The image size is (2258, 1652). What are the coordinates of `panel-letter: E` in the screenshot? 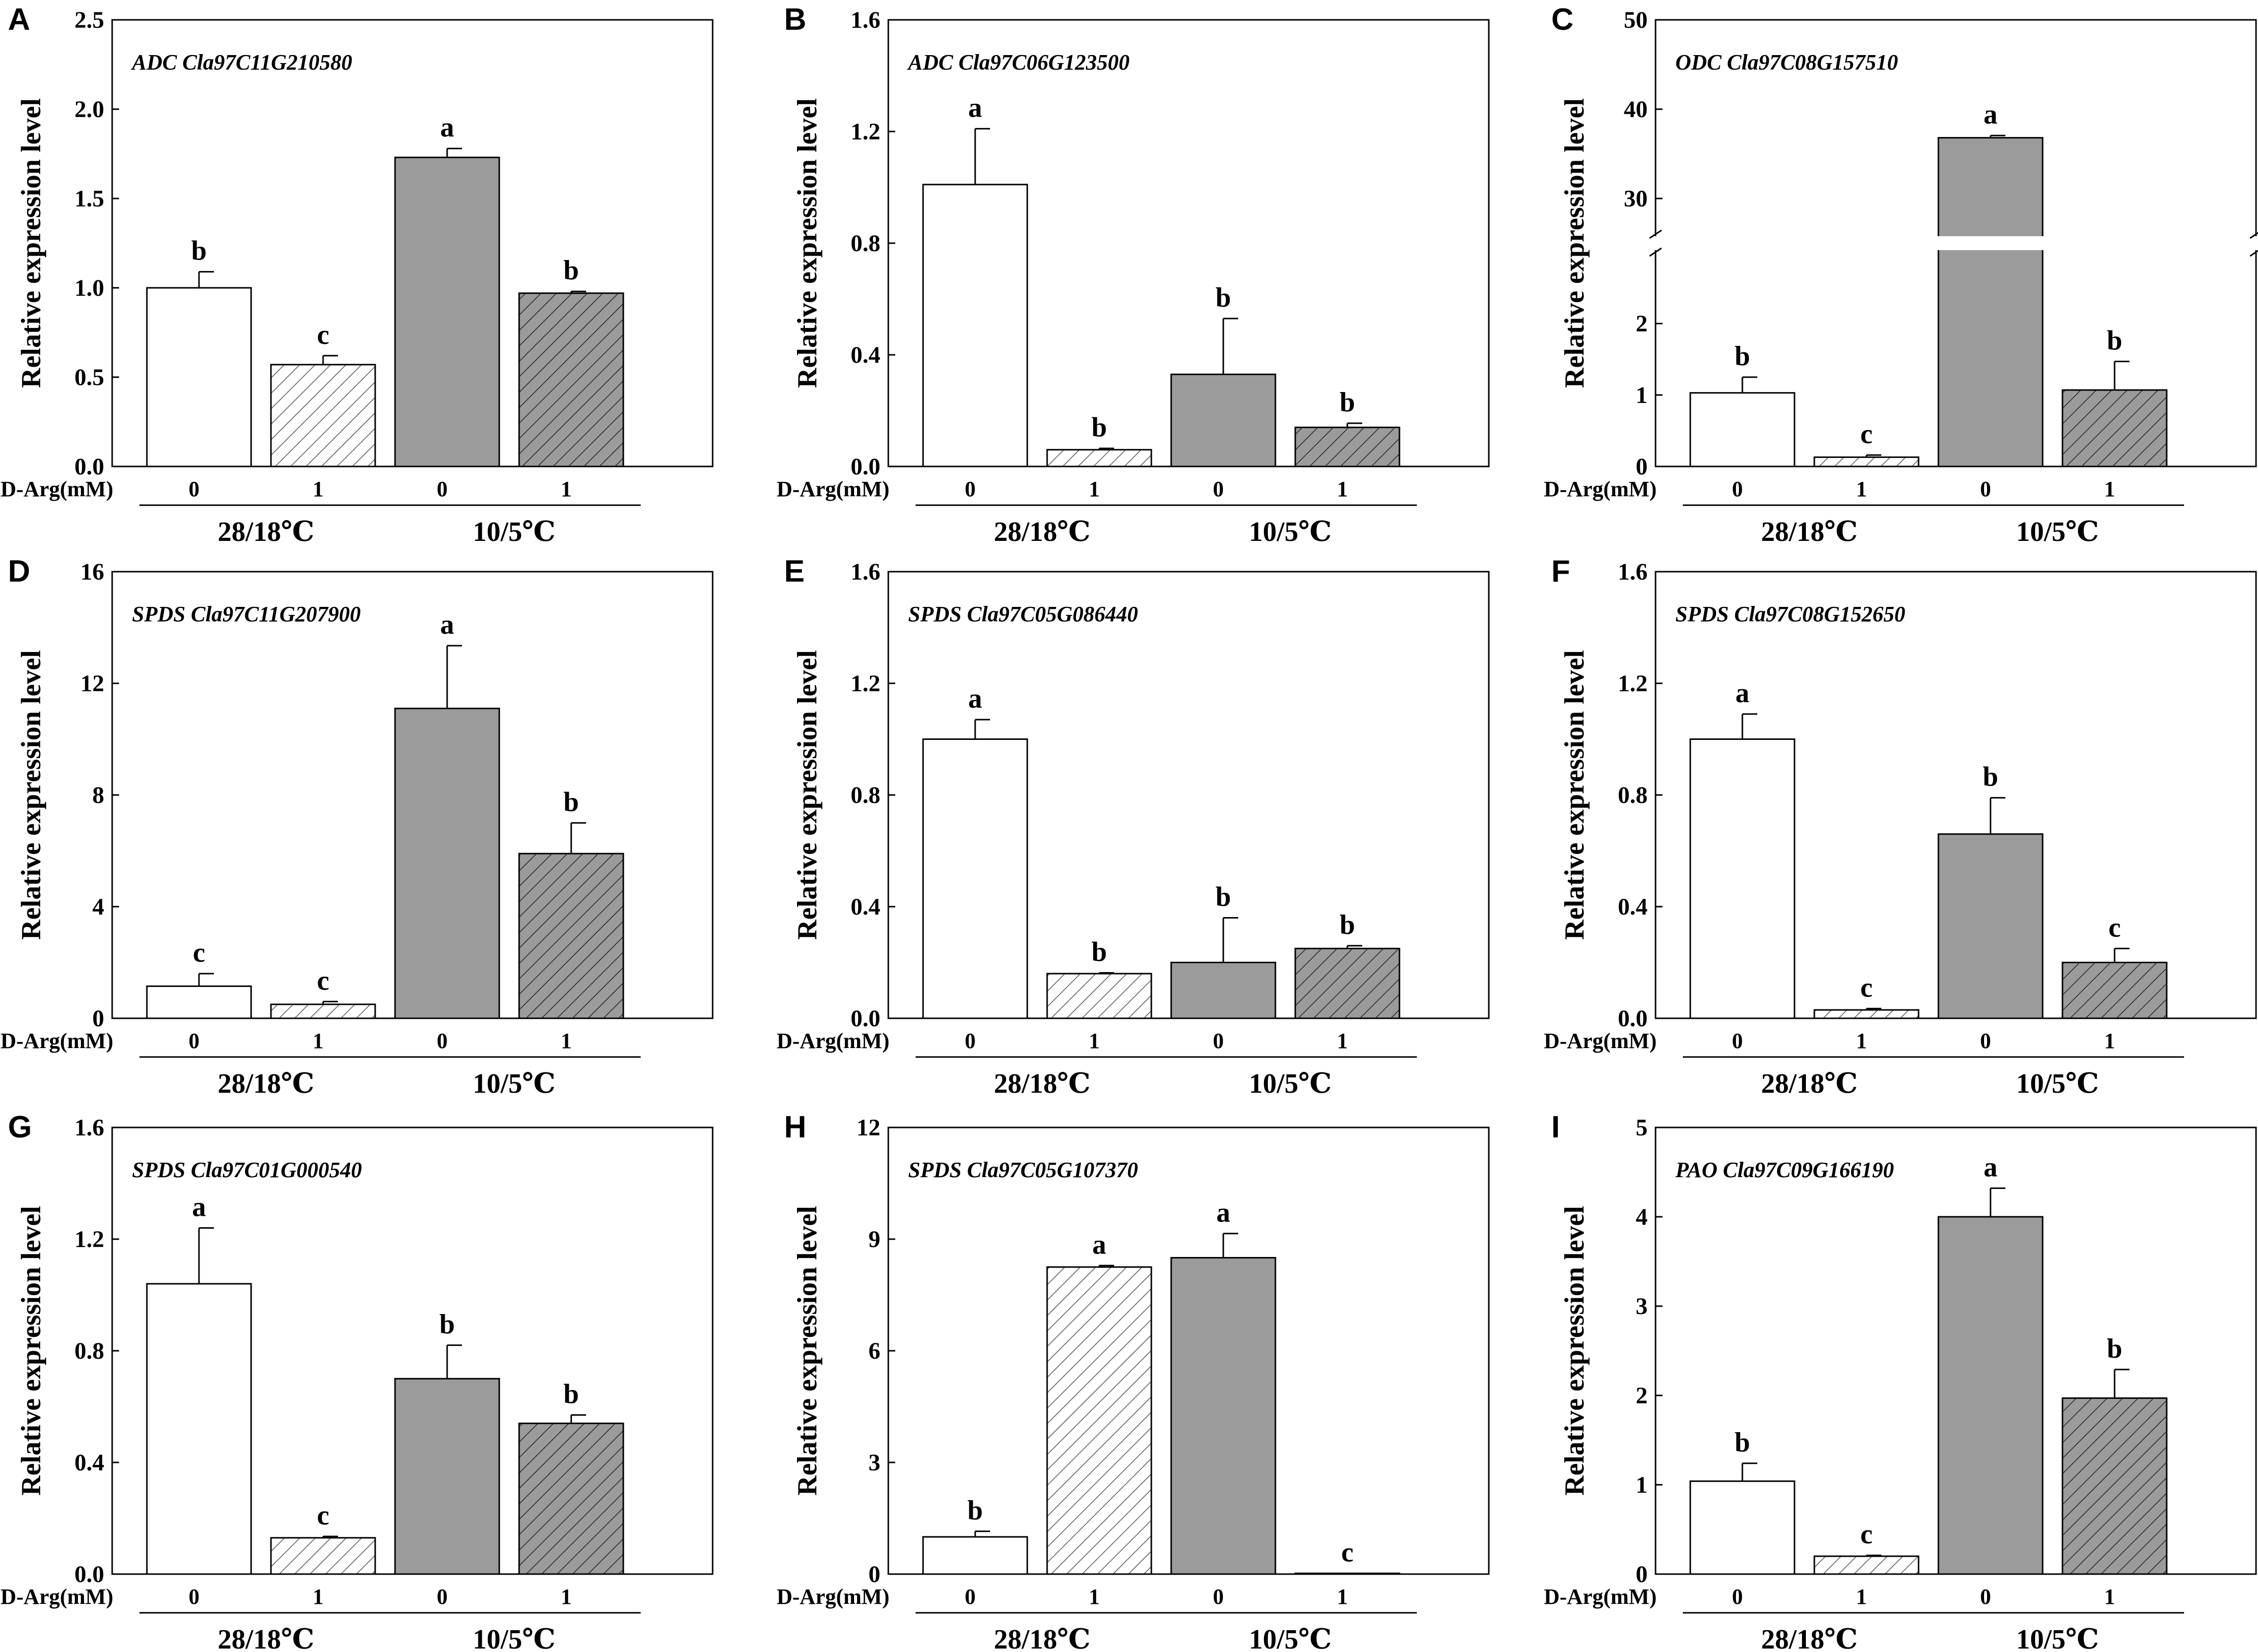 It's located at (794, 571).